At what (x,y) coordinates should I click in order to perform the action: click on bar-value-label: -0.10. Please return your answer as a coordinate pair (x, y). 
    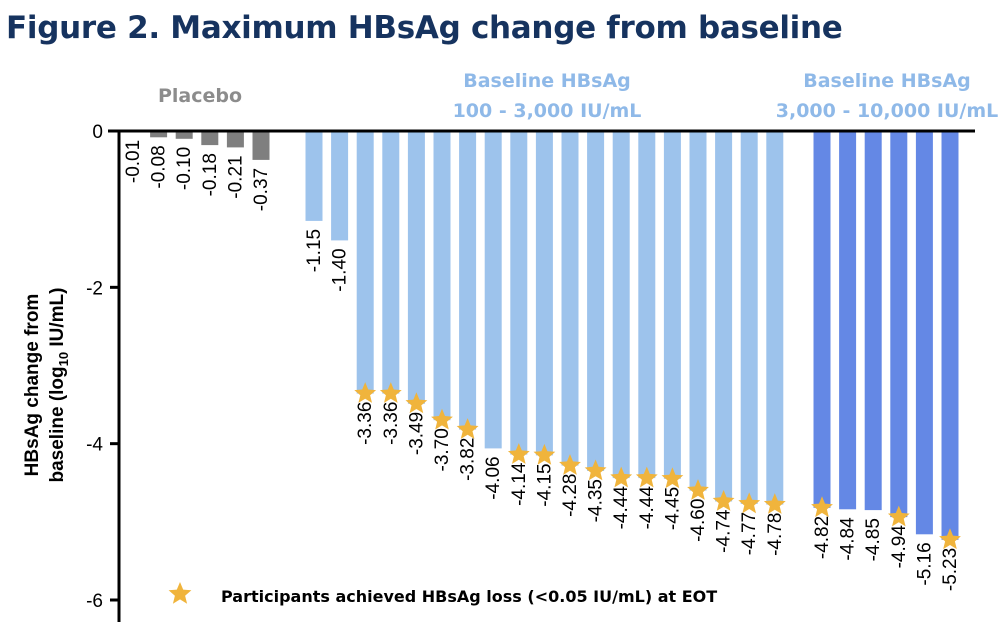
    Looking at the image, I should click on (184, 168).